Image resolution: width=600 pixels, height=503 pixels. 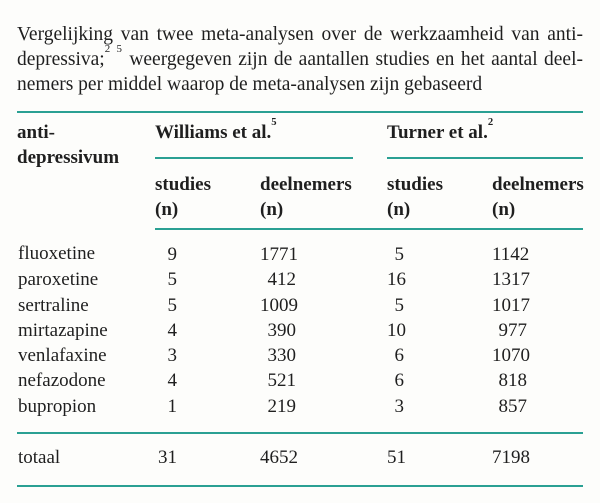 What do you see at coordinates (172, 356) in the screenshot?
I see `williams-studies-cell: 3` at bounding box center [172, 356].